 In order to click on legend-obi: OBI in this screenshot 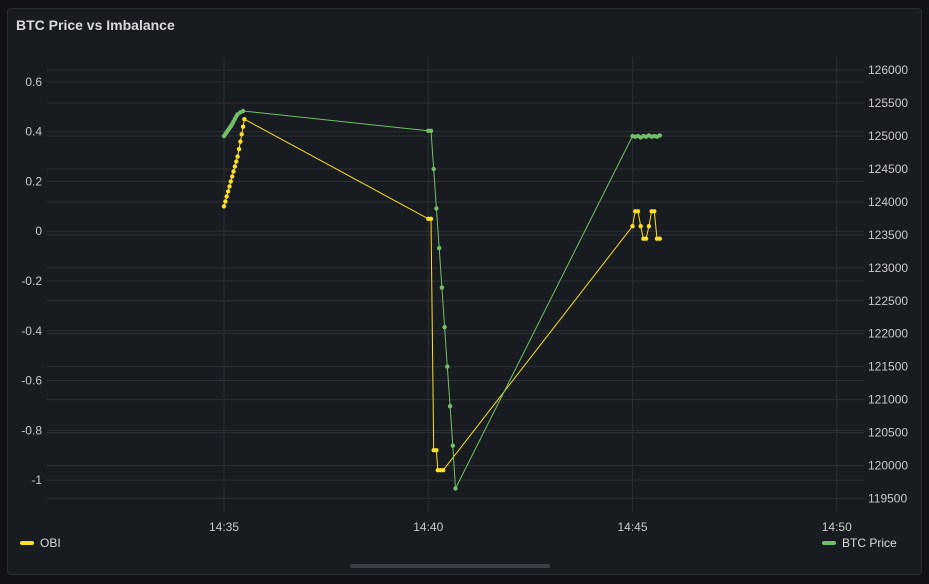, I will do `click(40, 543)`.